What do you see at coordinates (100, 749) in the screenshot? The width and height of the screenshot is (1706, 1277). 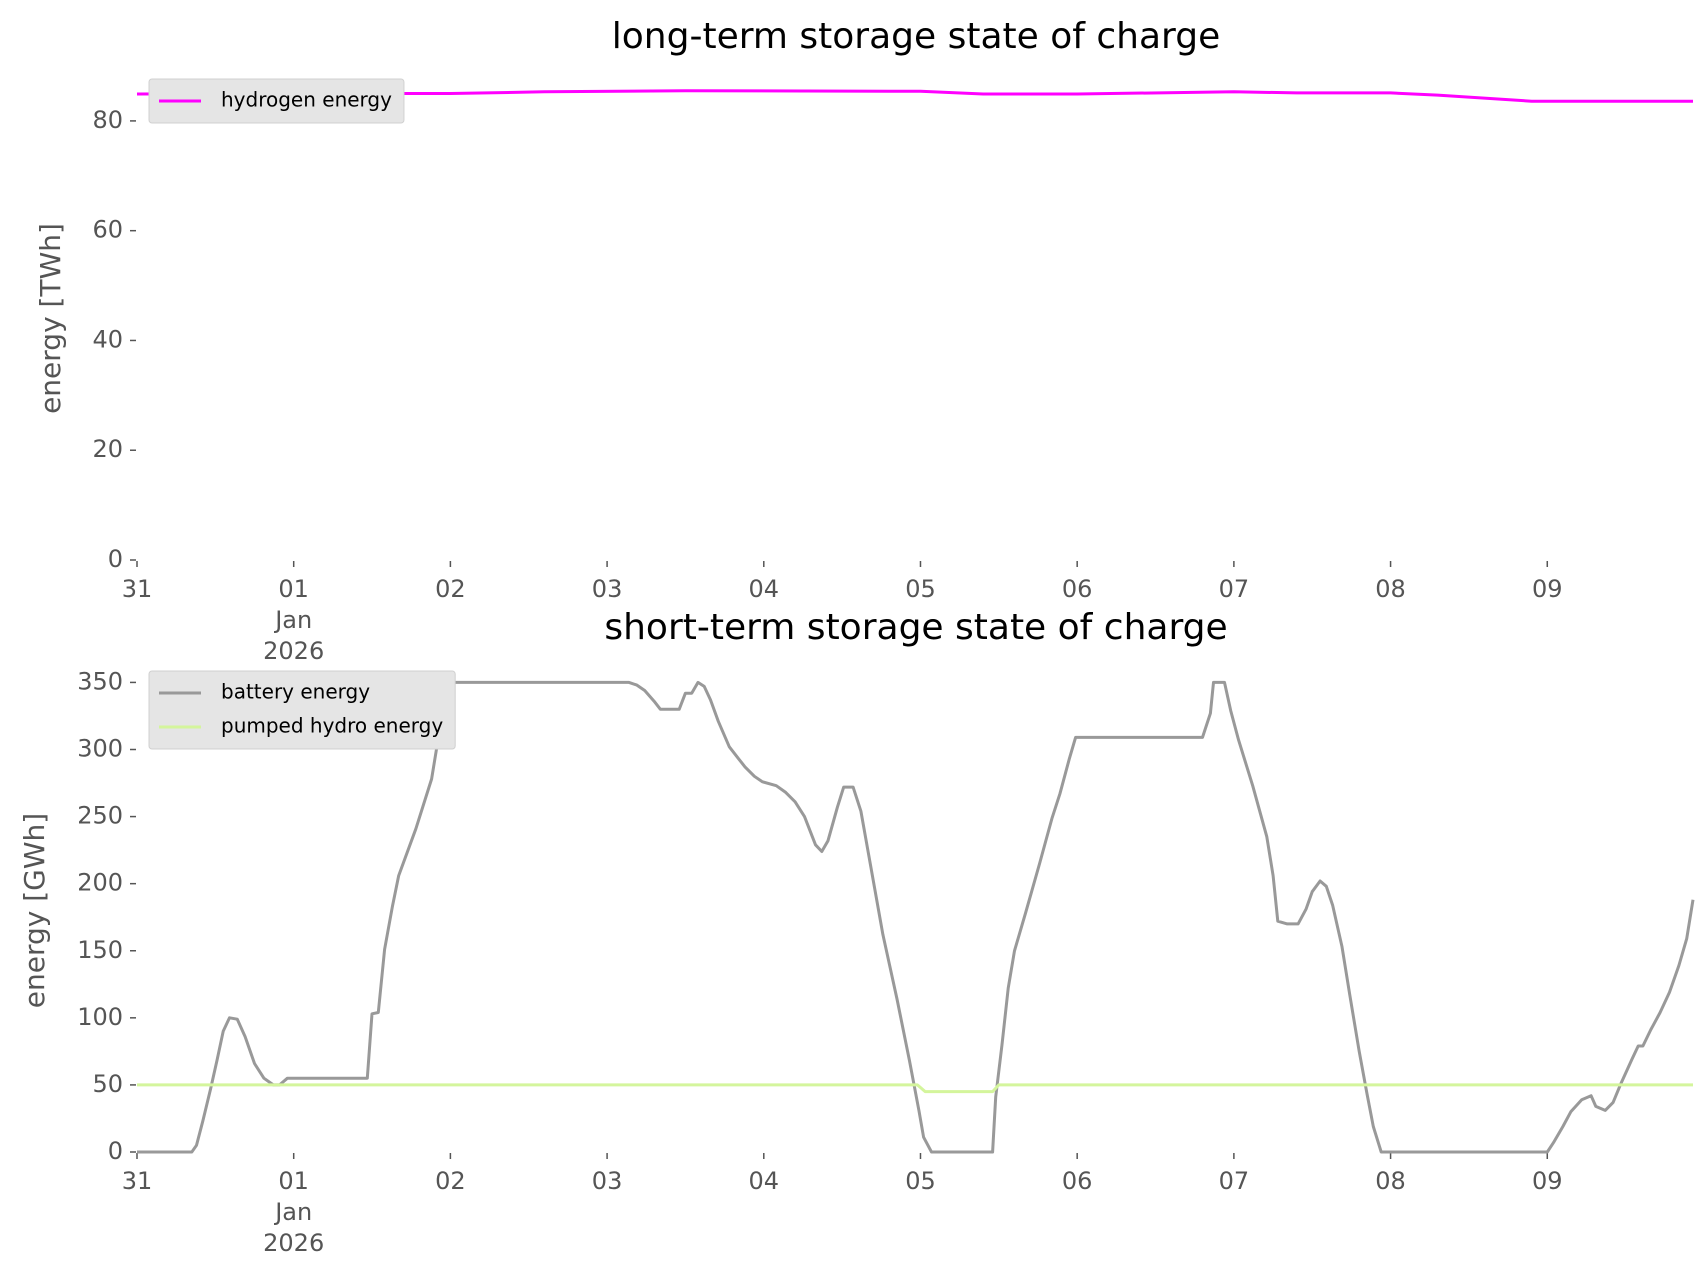 I see `y-tick-label: 300` at bounding box center [100, 749].